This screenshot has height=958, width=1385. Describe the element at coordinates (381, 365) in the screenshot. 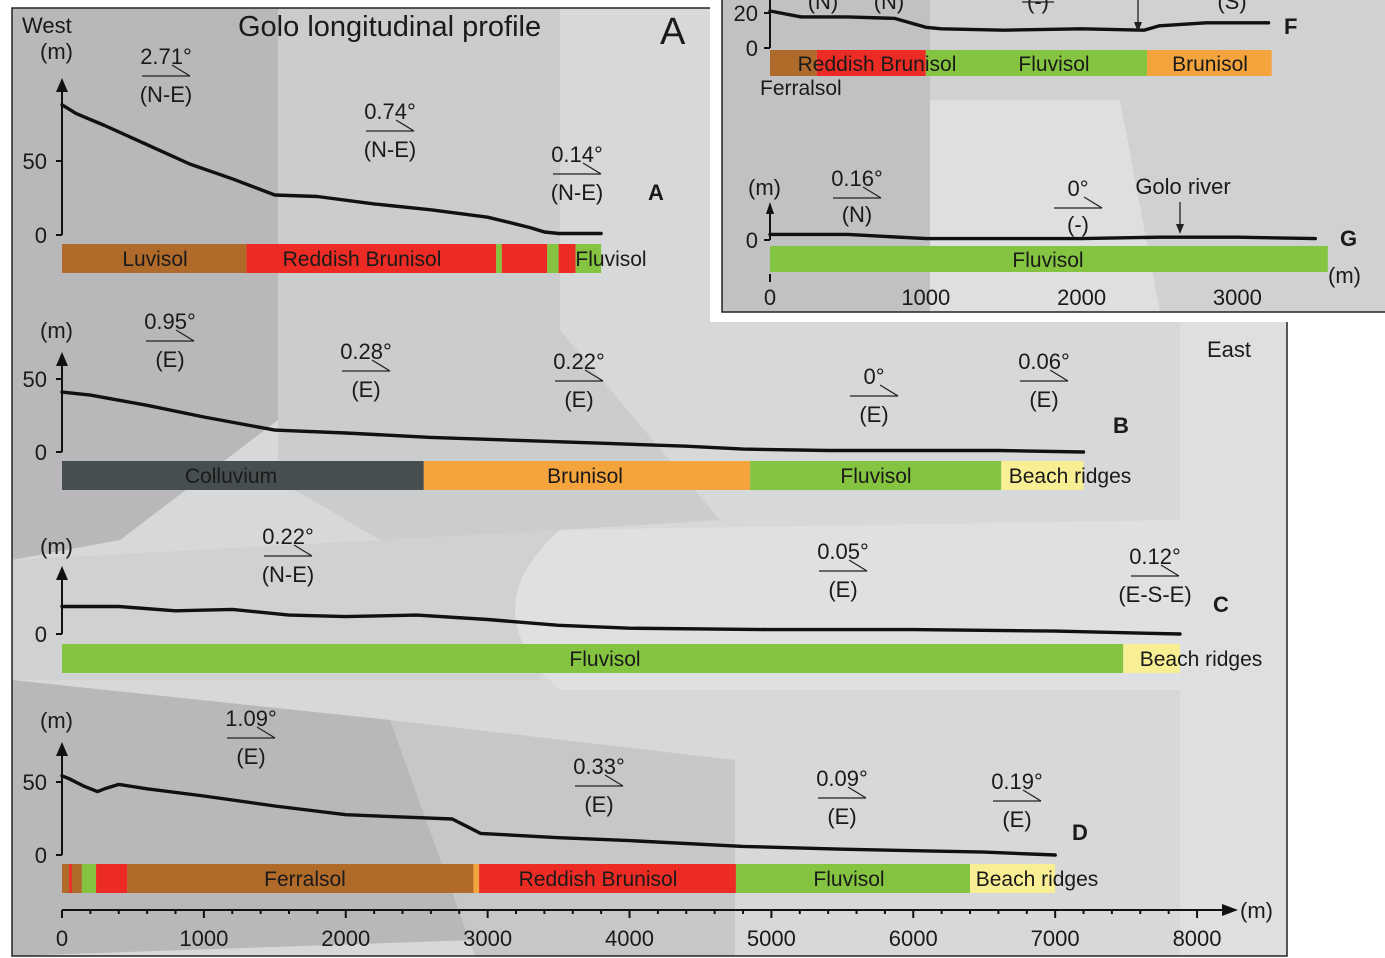

I see `slope-symbol-B-1-tip` at that location.